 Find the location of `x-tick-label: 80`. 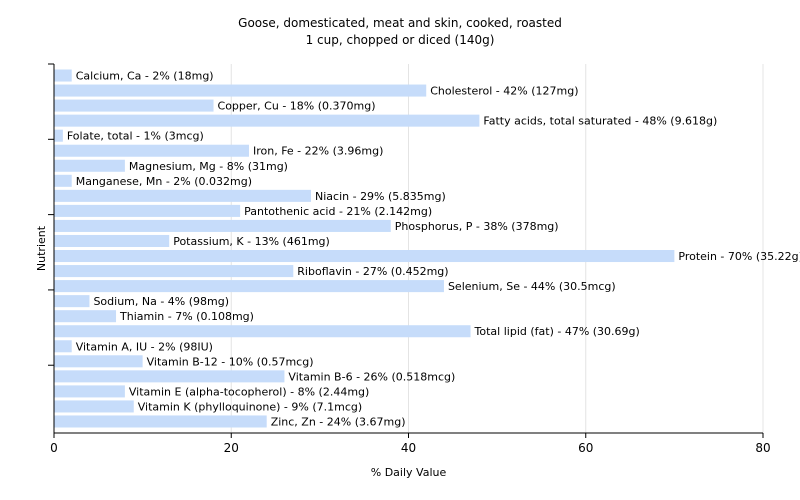

x-tick-label: 80 is located at coordinates (762, 448).